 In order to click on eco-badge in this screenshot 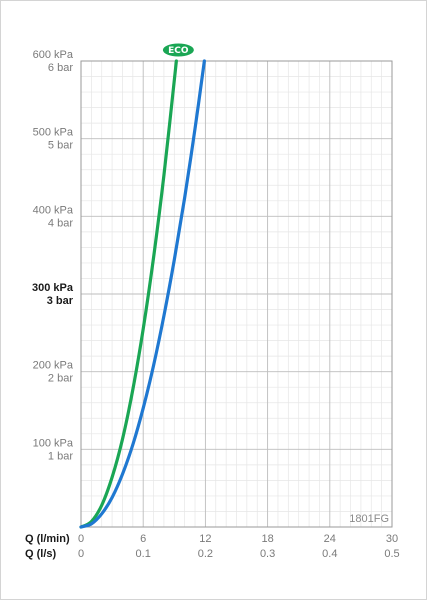, I will do `click(178, 50)`.